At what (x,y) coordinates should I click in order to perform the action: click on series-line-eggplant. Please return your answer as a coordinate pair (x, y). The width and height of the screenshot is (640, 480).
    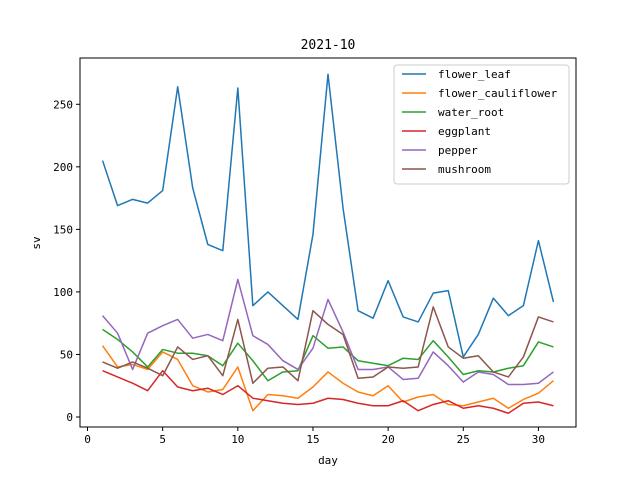
    Looking at the image, I should click on (328, 391).